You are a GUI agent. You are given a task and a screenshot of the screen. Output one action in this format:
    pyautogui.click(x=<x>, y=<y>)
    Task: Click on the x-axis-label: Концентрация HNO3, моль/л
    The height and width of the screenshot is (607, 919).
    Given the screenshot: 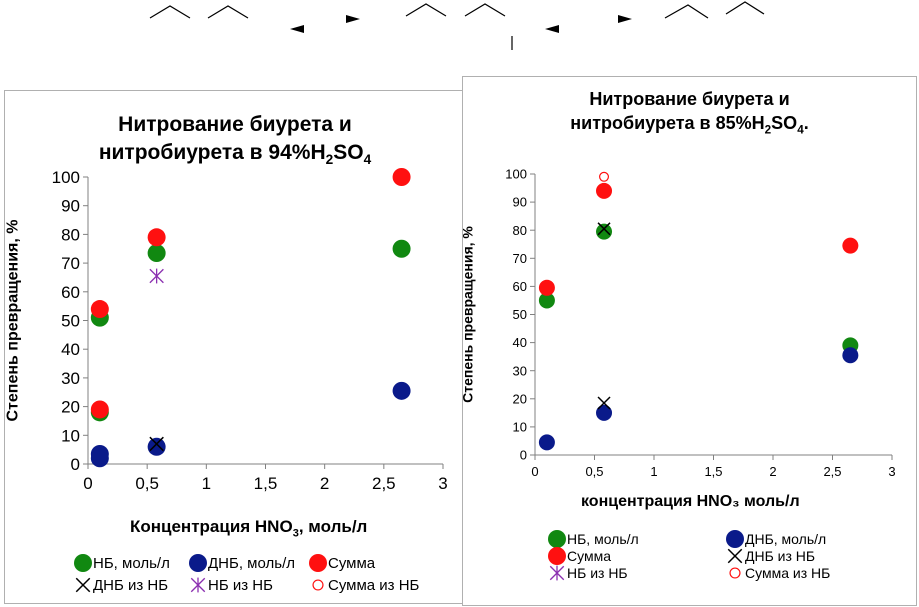 What is the action you would take?
    pyautogui.click(x=249, y=528)
    